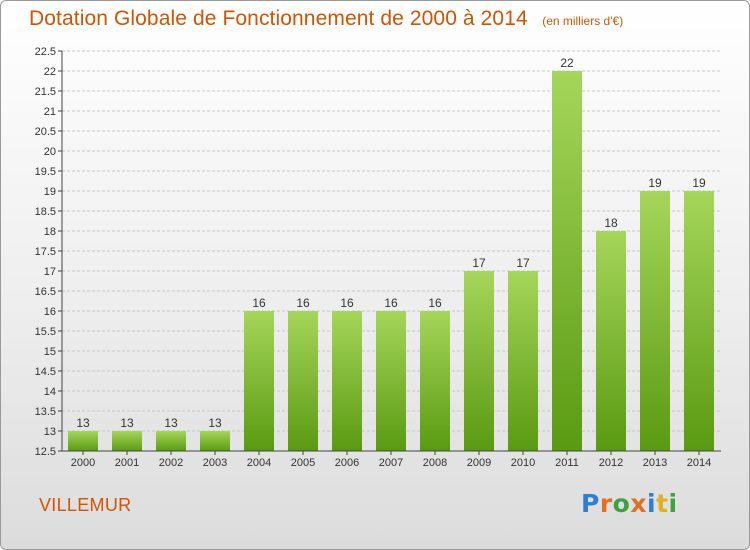 This screenshot has height=550, width=750. I want to click on y-tick-label: 17.5, so click(45, 252).